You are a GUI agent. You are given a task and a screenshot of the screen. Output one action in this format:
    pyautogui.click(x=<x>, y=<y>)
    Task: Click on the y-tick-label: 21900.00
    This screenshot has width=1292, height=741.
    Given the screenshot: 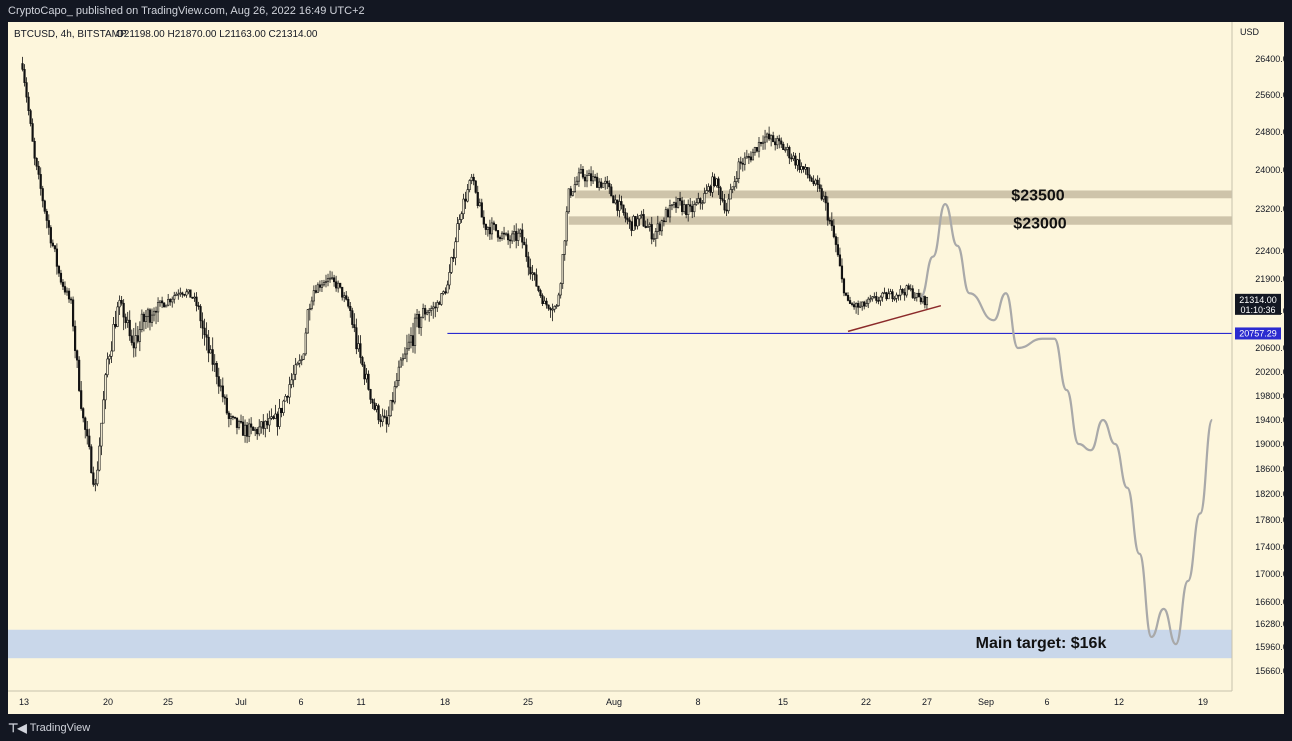 What is the action you would take?
    pyautogui.click(x=1269, y=279)
    